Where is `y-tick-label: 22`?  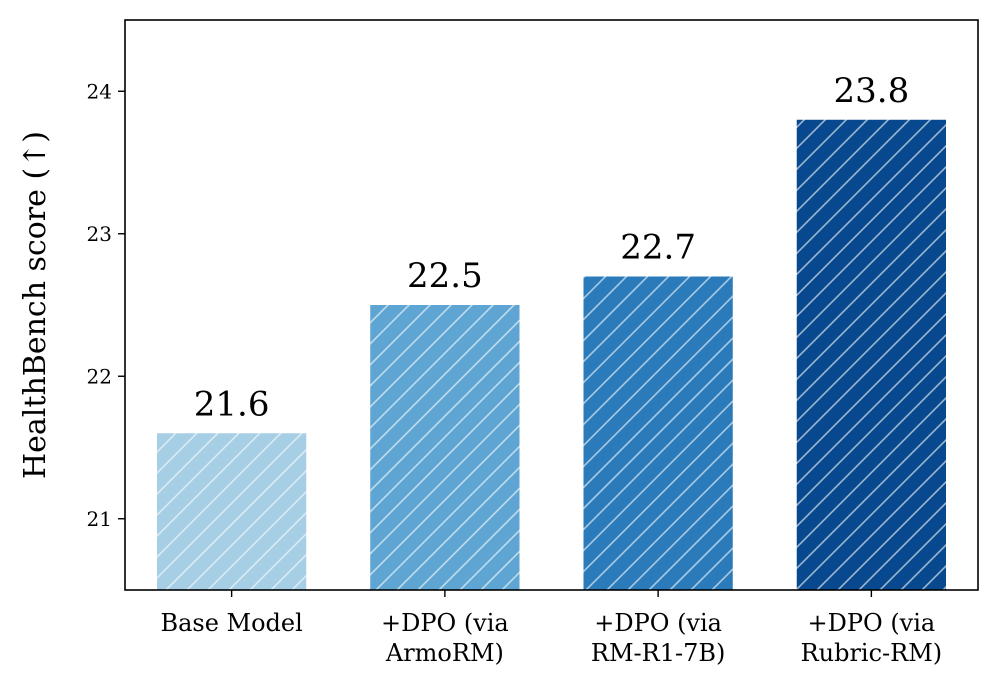 y-tick-label: 22 is located at coordinates (99, 376).